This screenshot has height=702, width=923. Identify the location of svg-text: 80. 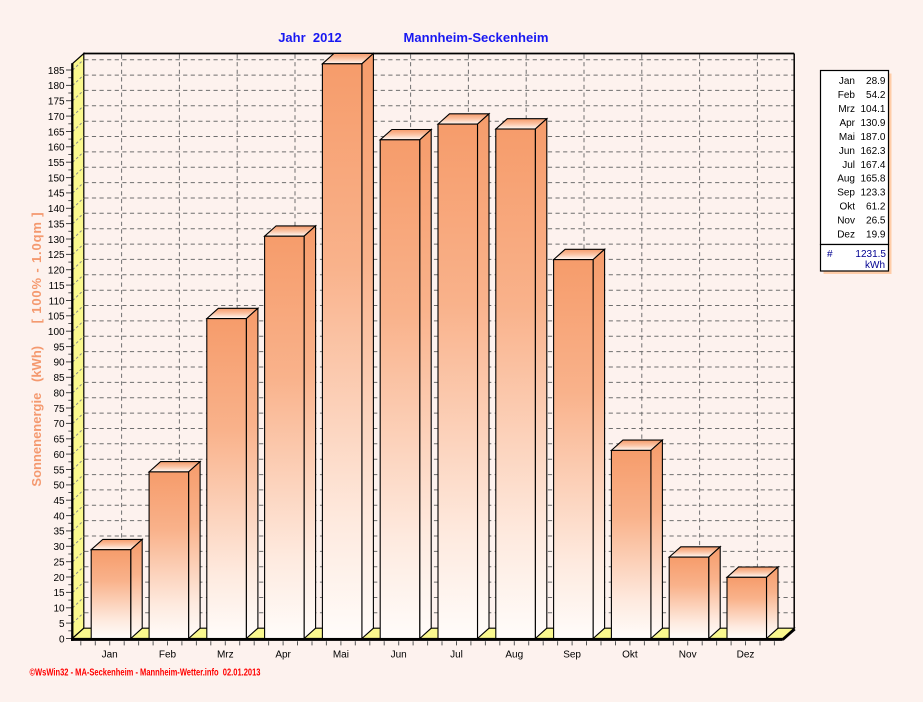
(59, 394).